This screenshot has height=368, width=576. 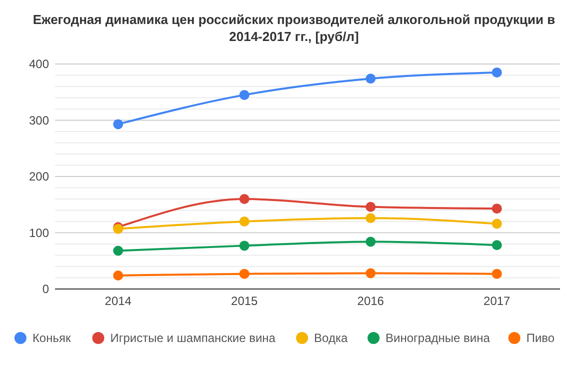 I want to click on y-tick-label: 100, so click(x=39, y=233).